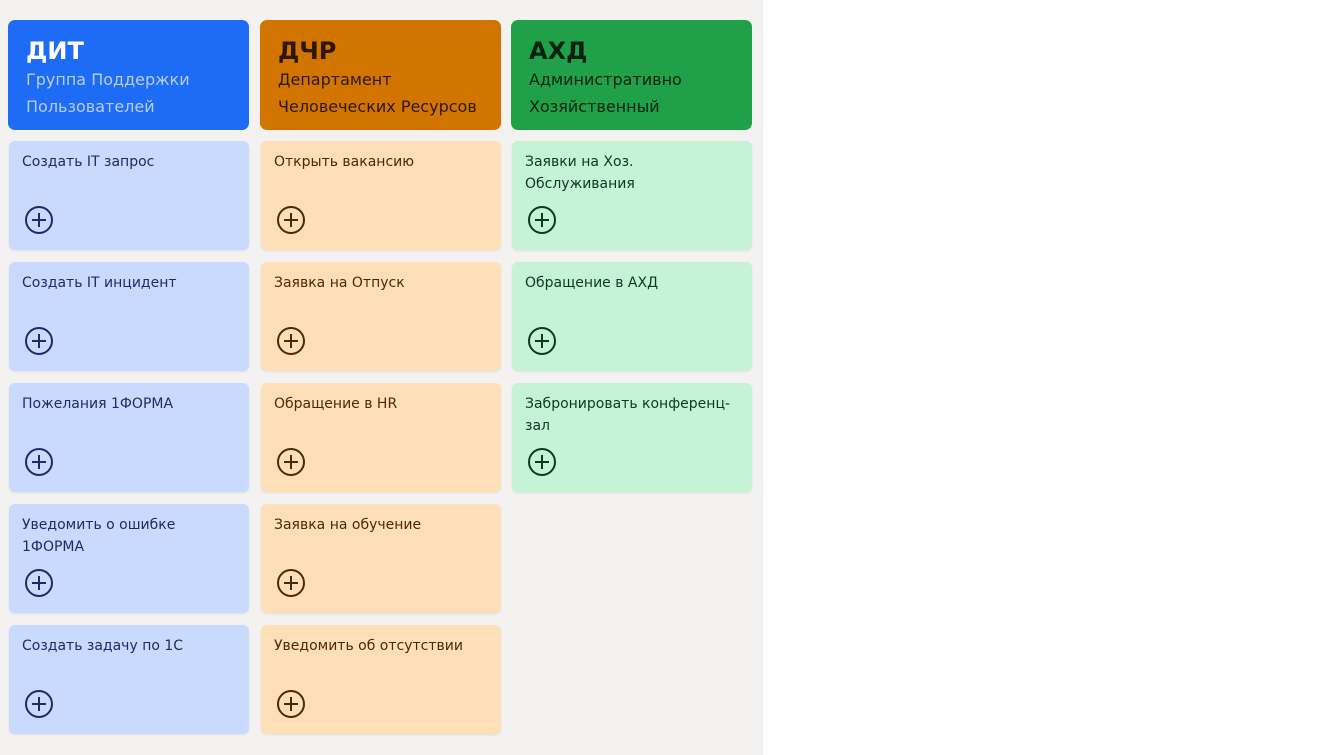 The image size is (1331, 755). What do you see at coordinates (632, 195) in the screenshot?
I see `action-tile: Заявки на Хоз. Обслуживания` at bounding box center [632, 195].